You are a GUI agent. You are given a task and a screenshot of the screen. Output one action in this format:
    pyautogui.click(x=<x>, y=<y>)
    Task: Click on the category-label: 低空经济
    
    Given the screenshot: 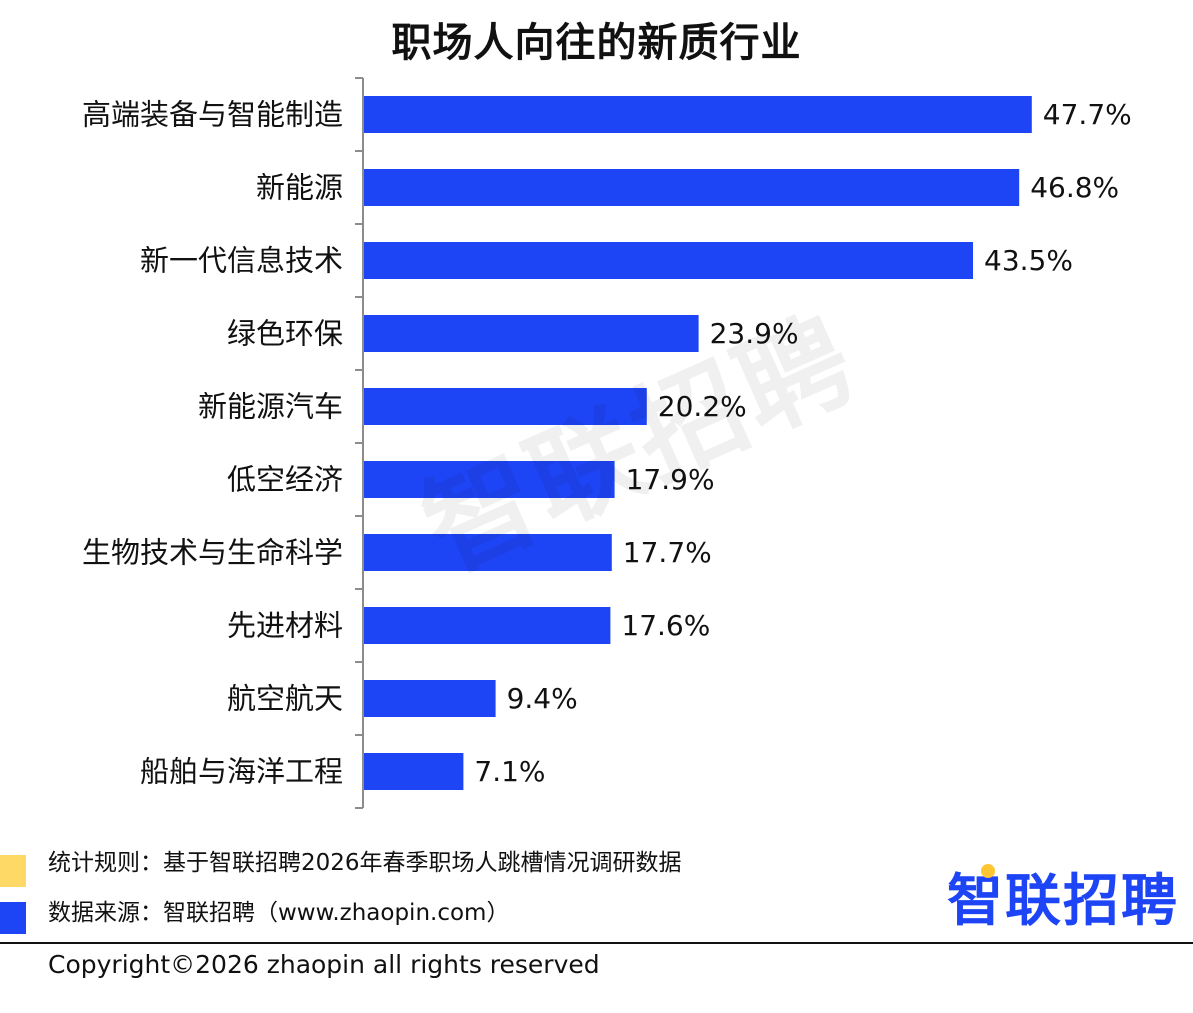 What is the action you would take?
    pyautogui.click(x=285, y=480)
    